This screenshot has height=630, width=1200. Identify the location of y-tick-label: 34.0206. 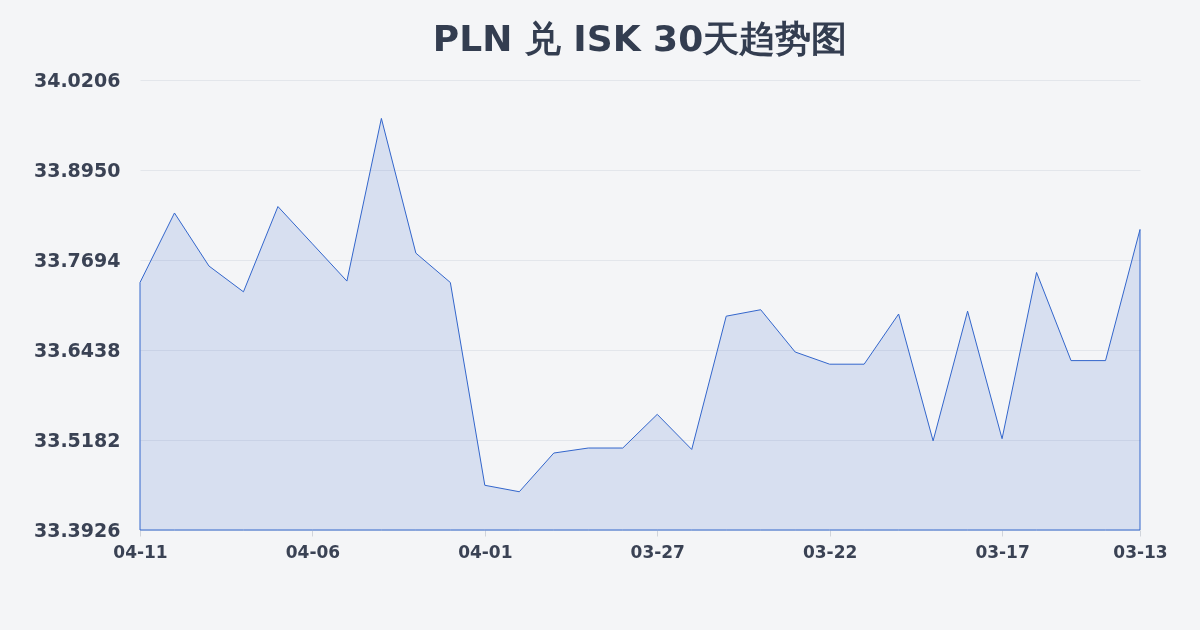
(77, 79).